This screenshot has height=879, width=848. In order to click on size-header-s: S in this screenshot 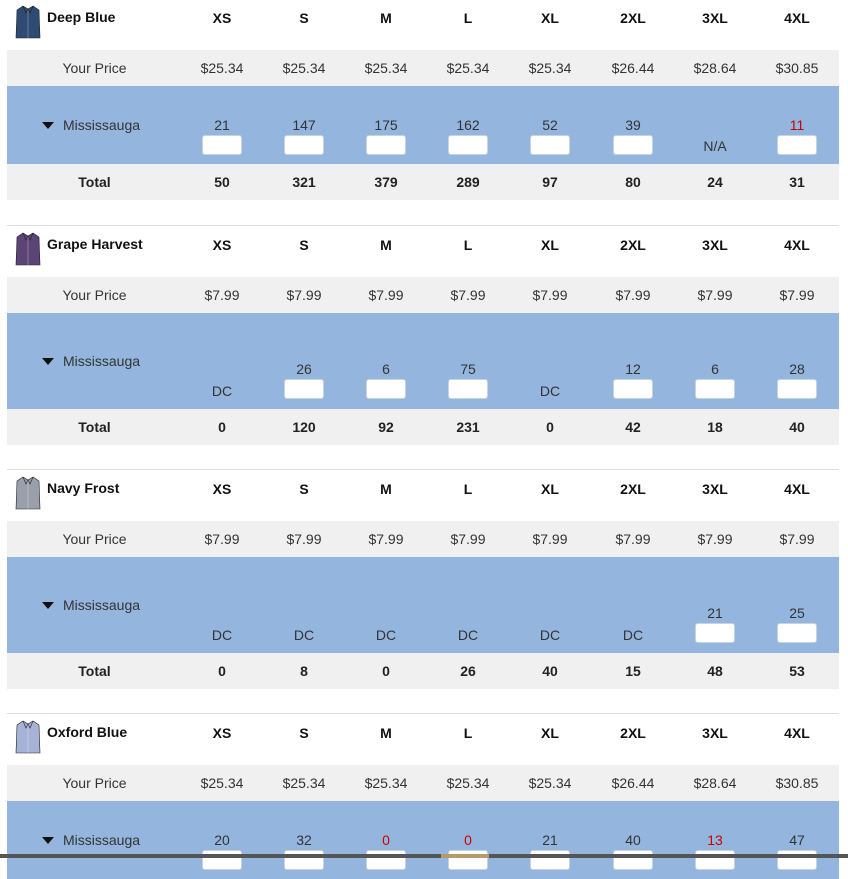, I will do `click(304, 733)`.